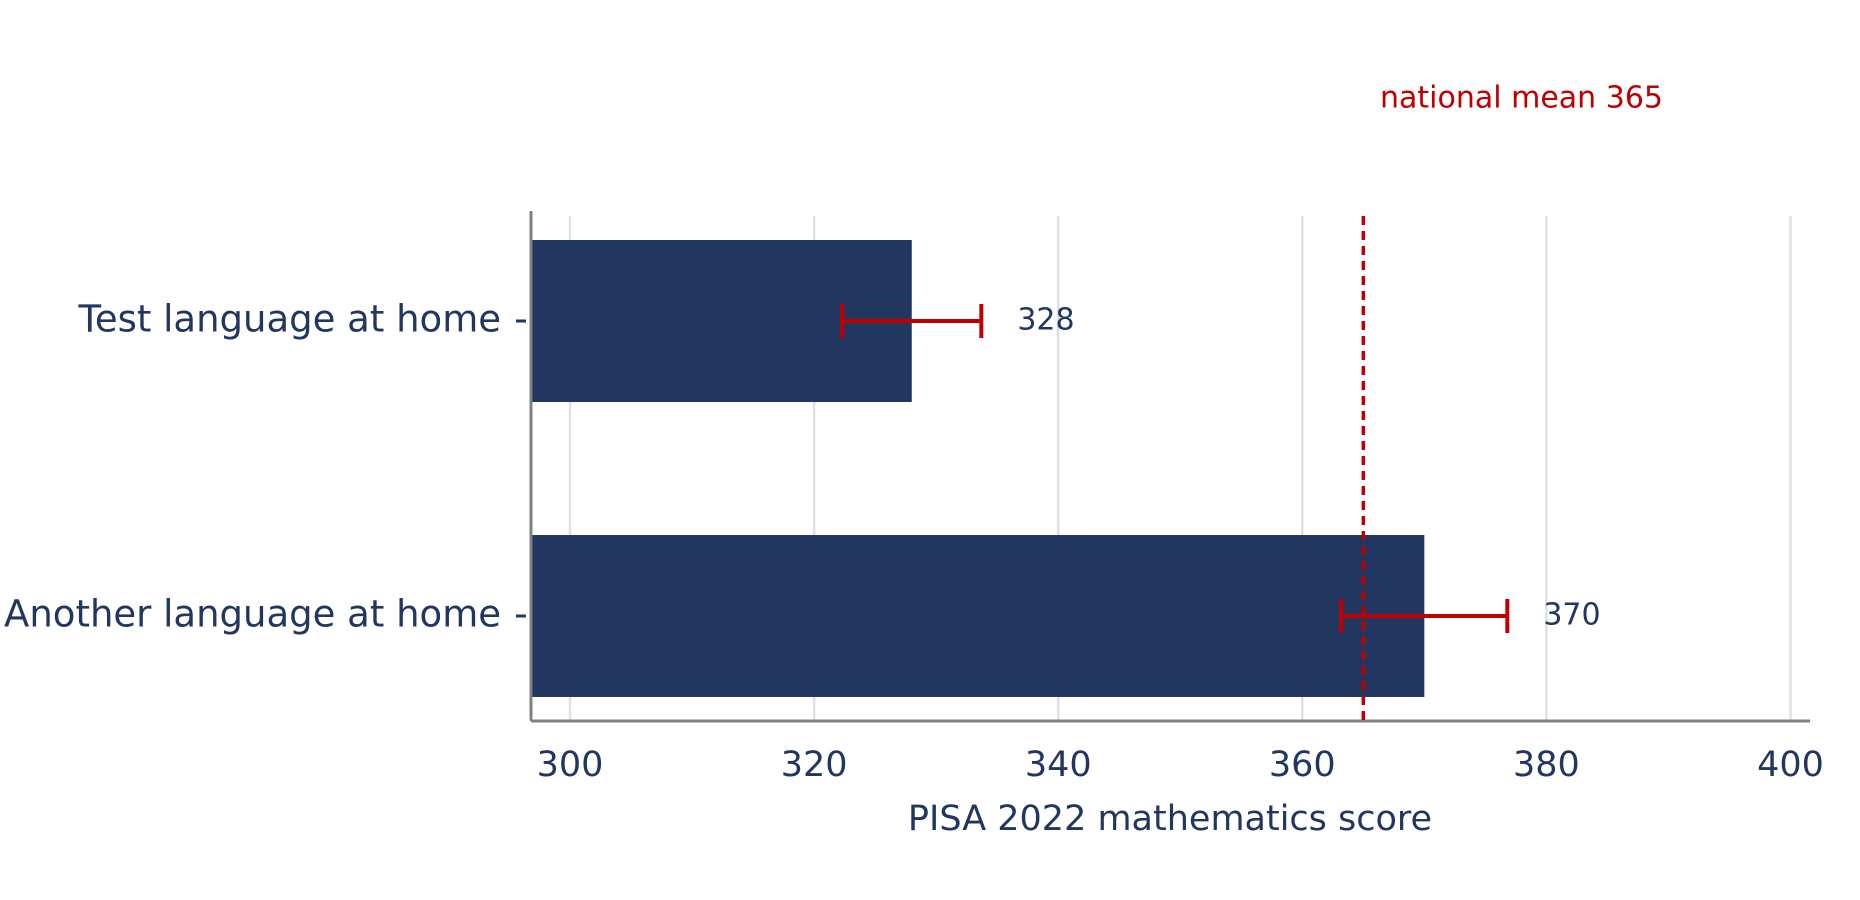 Image resolution: width=1860 pixels, height=900 pixels. What do you see at coordinates (978, 616) in the screenshot?
I see `bar` at bounding box center [978, 616].